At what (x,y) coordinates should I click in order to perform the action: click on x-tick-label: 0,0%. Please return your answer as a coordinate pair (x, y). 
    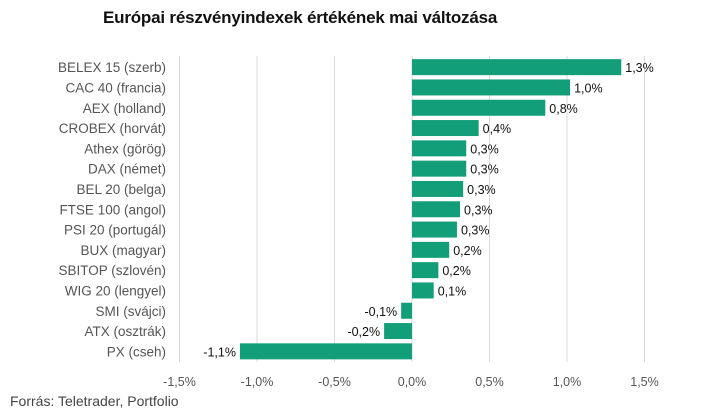
    Looking at the image, I should click on (412, 382).